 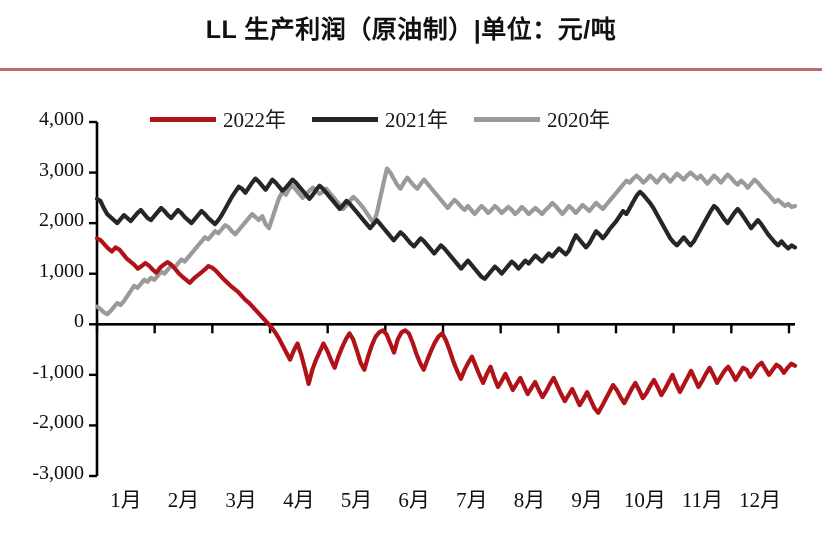 What do you see at coordinates (58, 371) in the screenshot?
I see `y-axis-tick-label: -1,000` at bounding box center [58, 371].